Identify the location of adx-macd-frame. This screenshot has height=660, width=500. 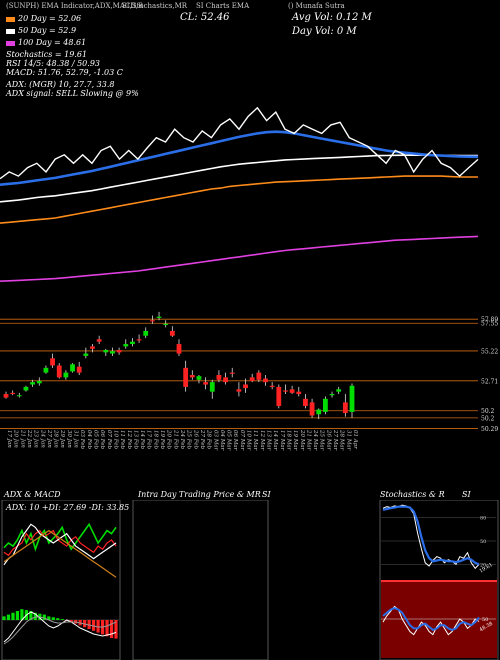
(61, 580).